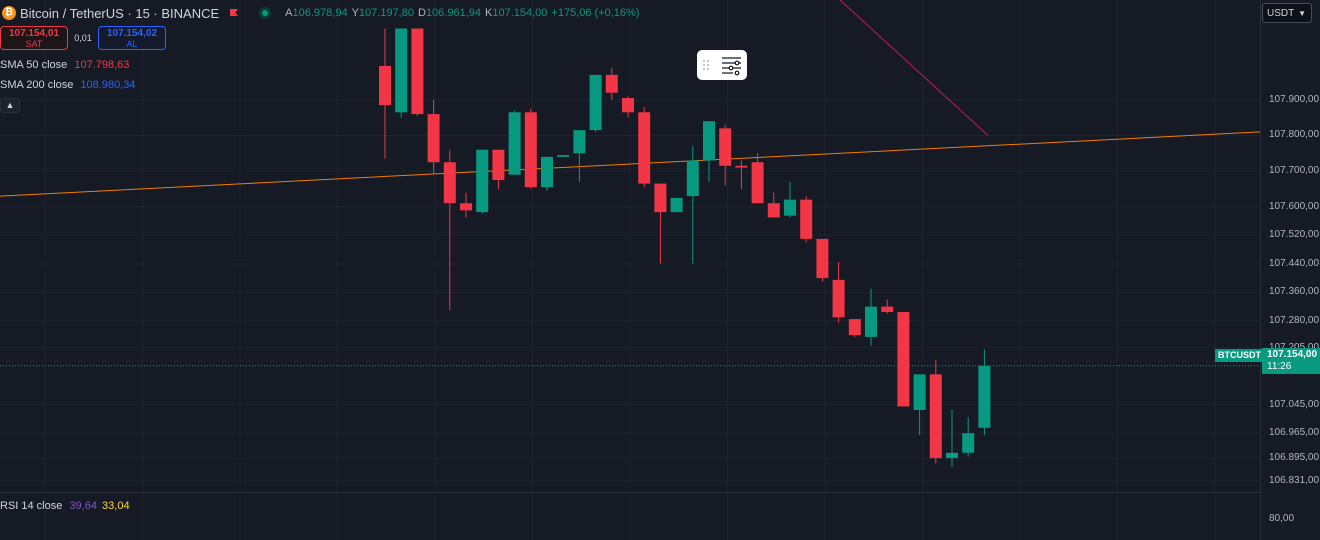 The width and height of the screenshot is (1320, 540). I want to click on sell-label: SAT, so click(34, 44).